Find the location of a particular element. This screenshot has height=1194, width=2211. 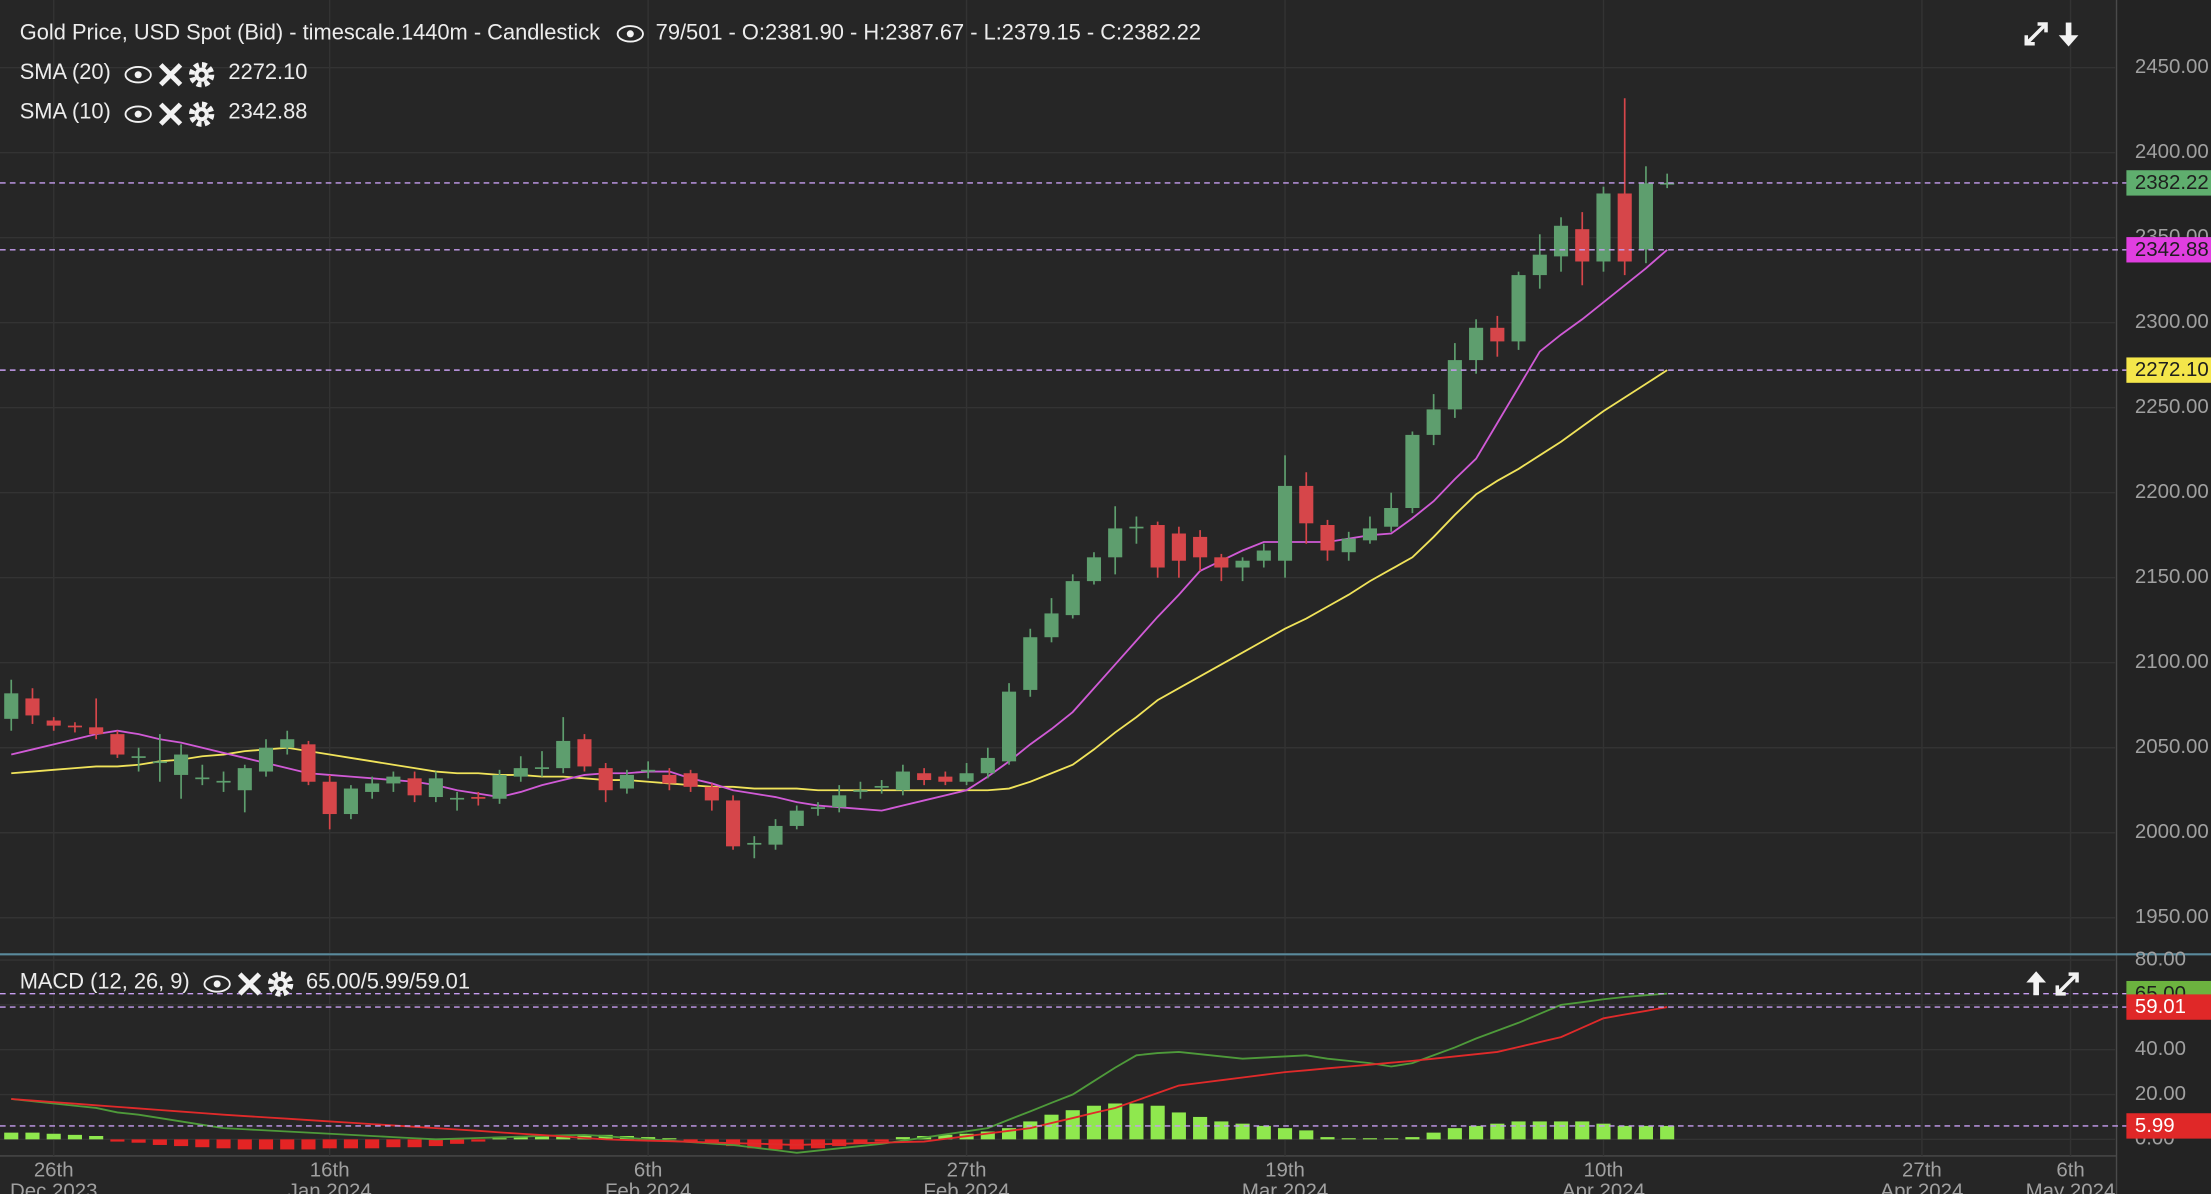

x-tick-label-line: Feb 2024 is located at coordinates (966, 1187).